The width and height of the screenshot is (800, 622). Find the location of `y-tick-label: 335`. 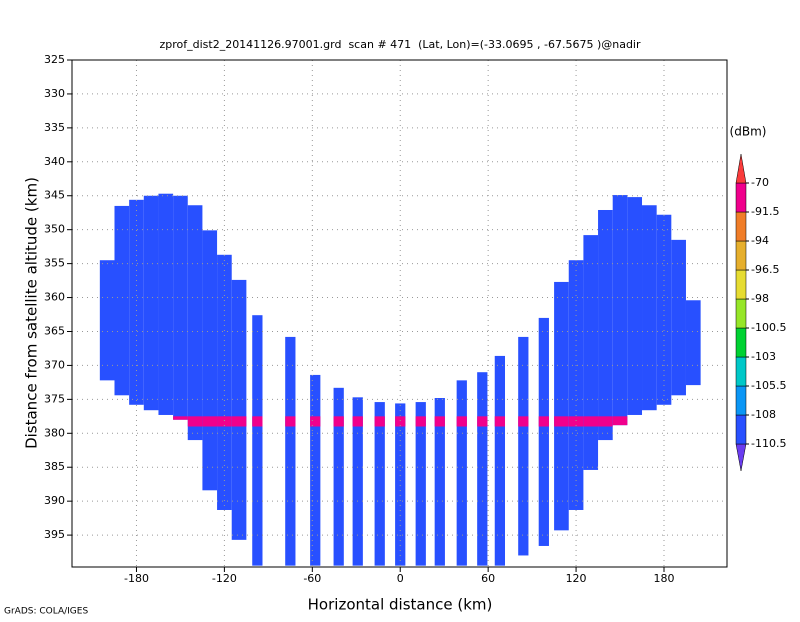

y-tick-label: 335 is located at coordinates (54, 127).